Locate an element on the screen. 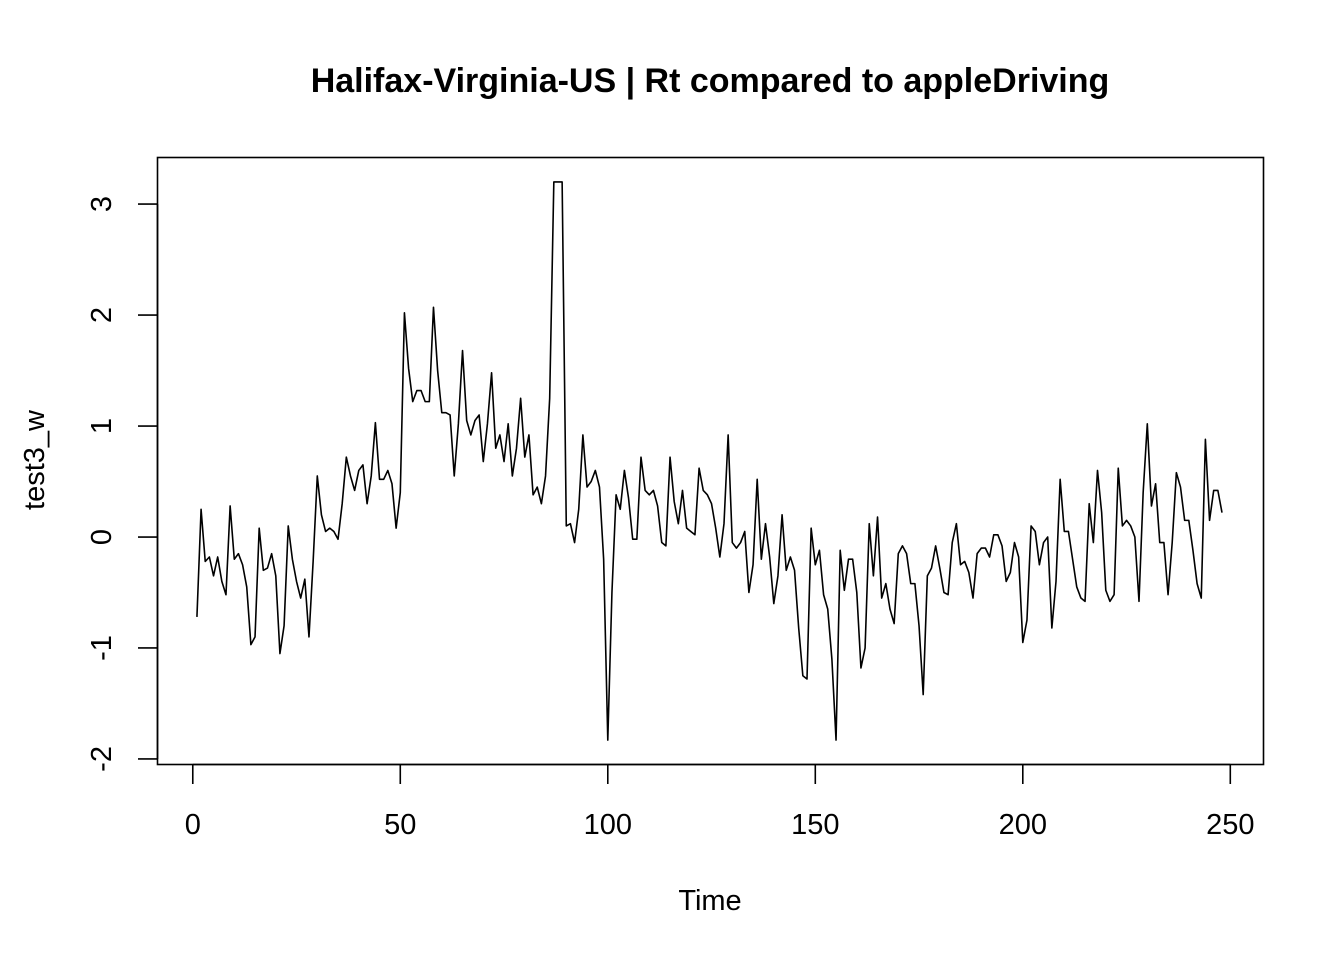 The image size is (1344, 960). x-tick-label: 0 is located at coordinates (193, 825).